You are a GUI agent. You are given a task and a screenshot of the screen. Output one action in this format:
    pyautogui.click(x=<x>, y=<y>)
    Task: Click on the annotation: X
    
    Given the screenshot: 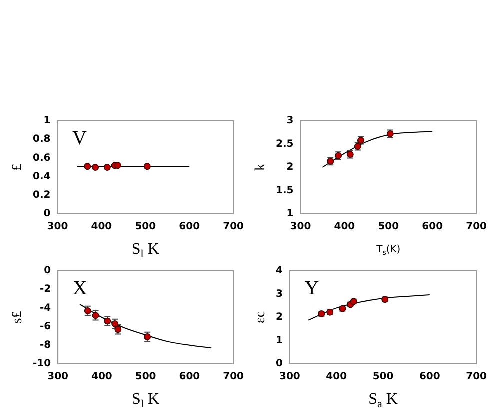 What is the action you would take?
    pyautogui.click(x=80, y=288)
    